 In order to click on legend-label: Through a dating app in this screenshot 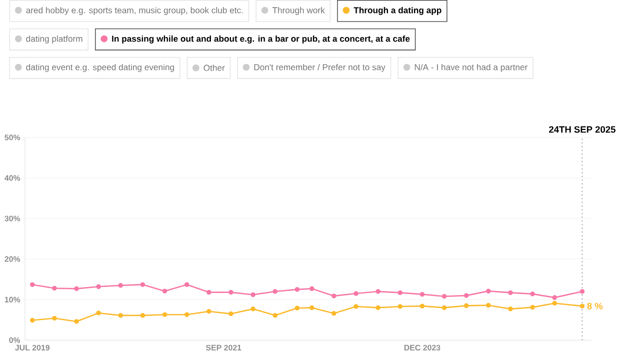, I will do `click(398, 11)`.